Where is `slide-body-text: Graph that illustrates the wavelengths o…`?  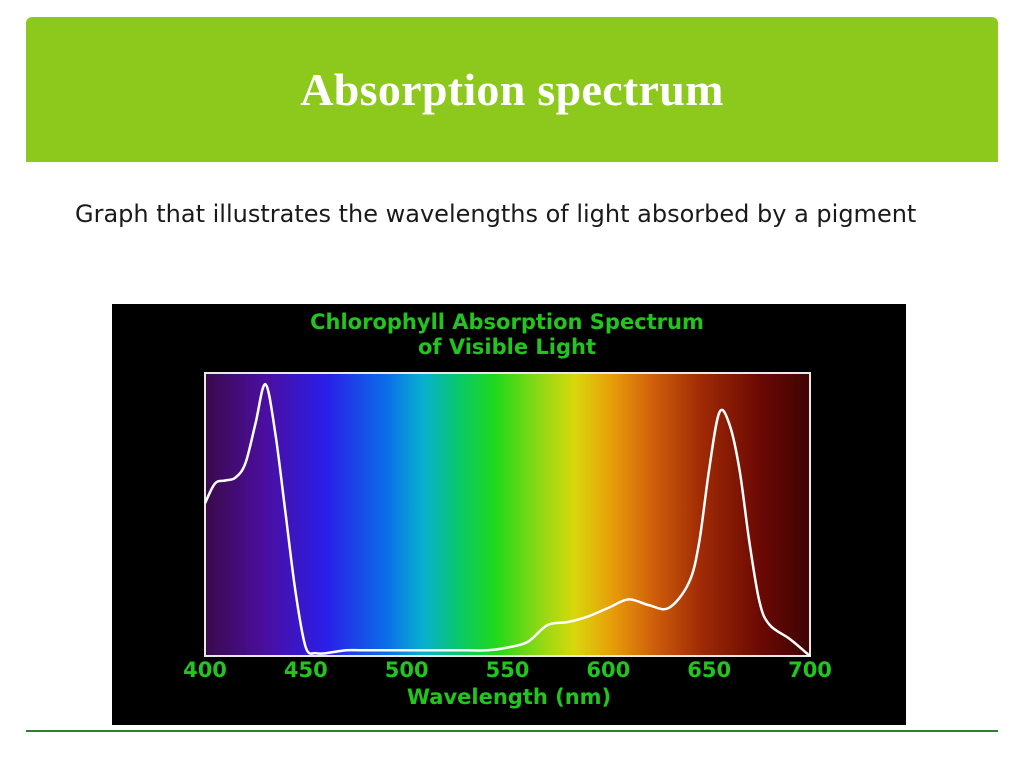 slide-body-text: Graph that illustrates the wavelengths o… is located at coordinates (496, 214).